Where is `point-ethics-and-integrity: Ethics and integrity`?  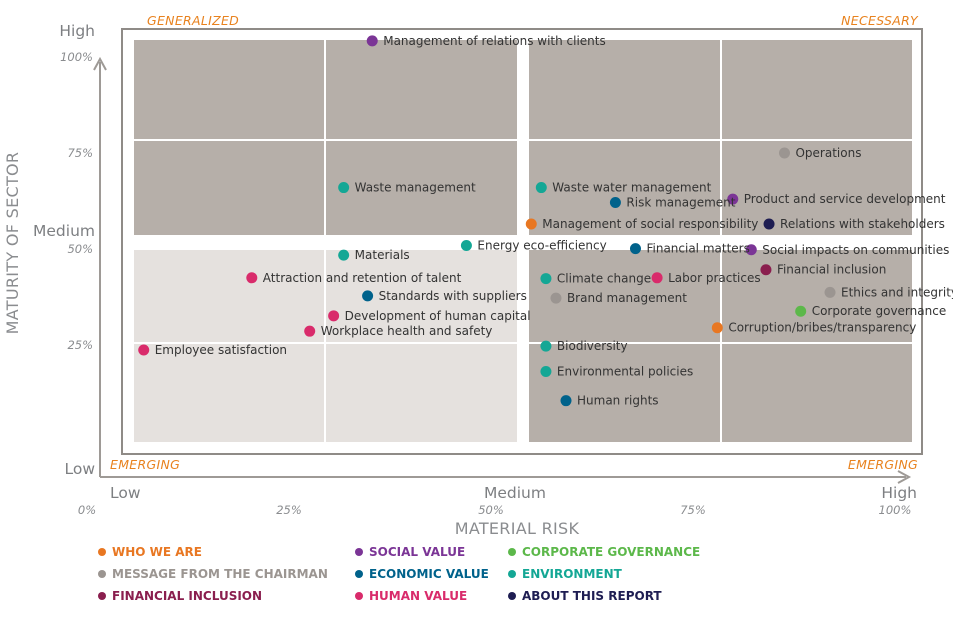
point-ethics-and-integrity: Ethics and integrity is located at coordinates (888, 292).